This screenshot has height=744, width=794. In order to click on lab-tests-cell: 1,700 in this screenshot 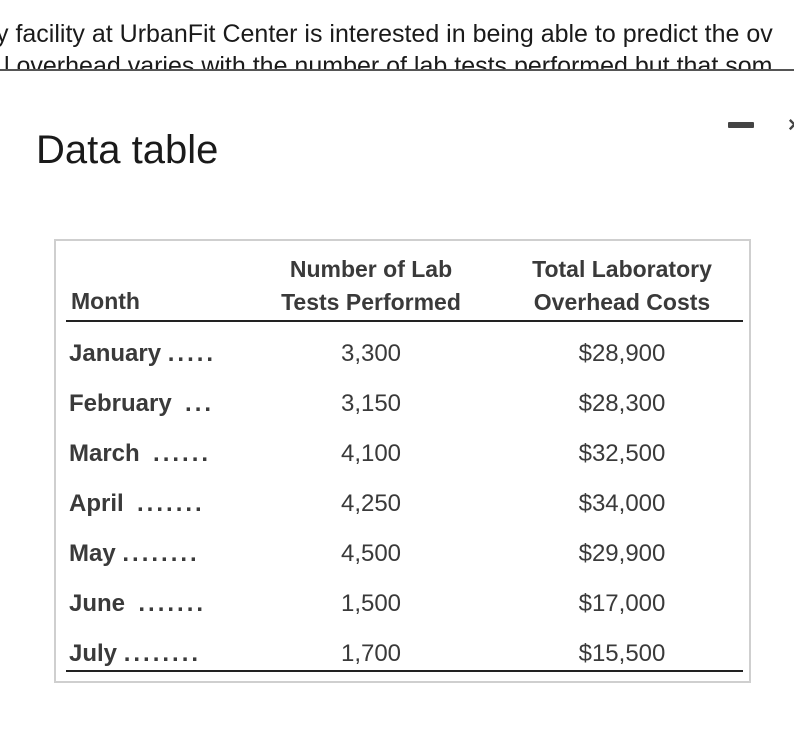, I will do `click(371, 653)`.